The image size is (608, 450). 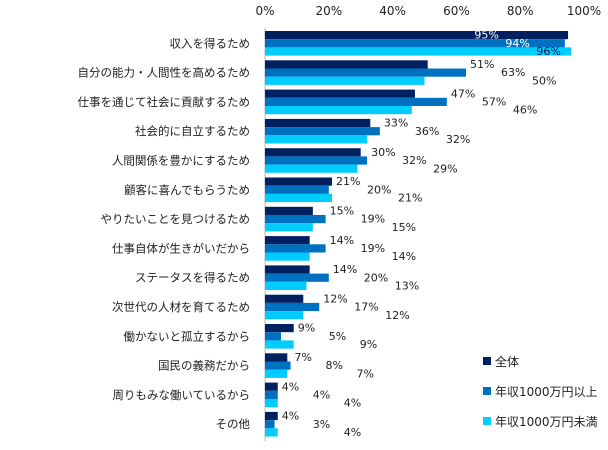 I want to click on category-label: 仕事を通じて社会に貢献するため, so click(x=164, y=102).